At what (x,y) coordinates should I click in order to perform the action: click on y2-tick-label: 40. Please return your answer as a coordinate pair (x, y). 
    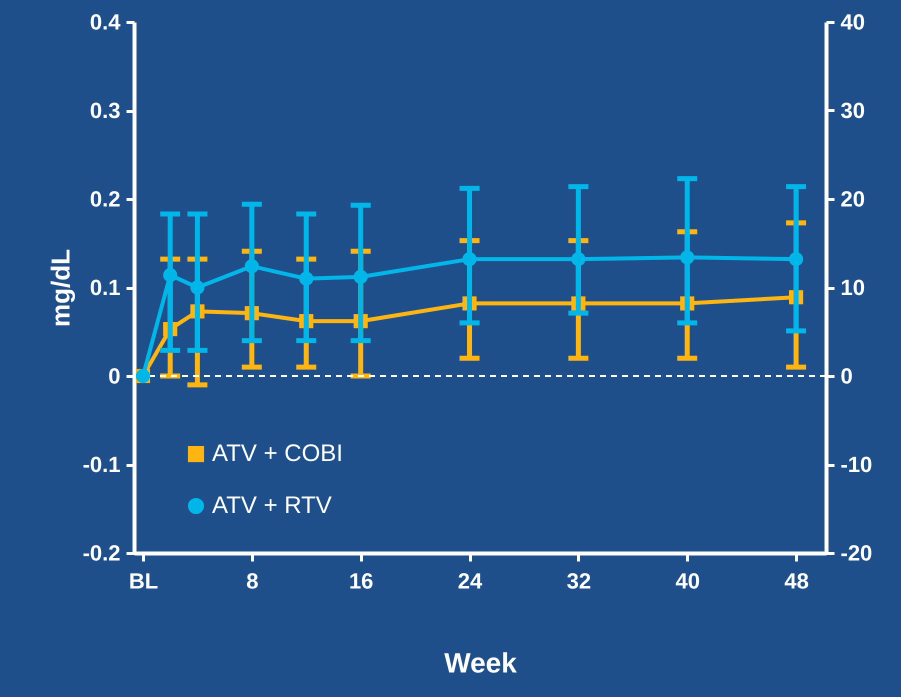
    Looking at the image, I should click on (852, 22).